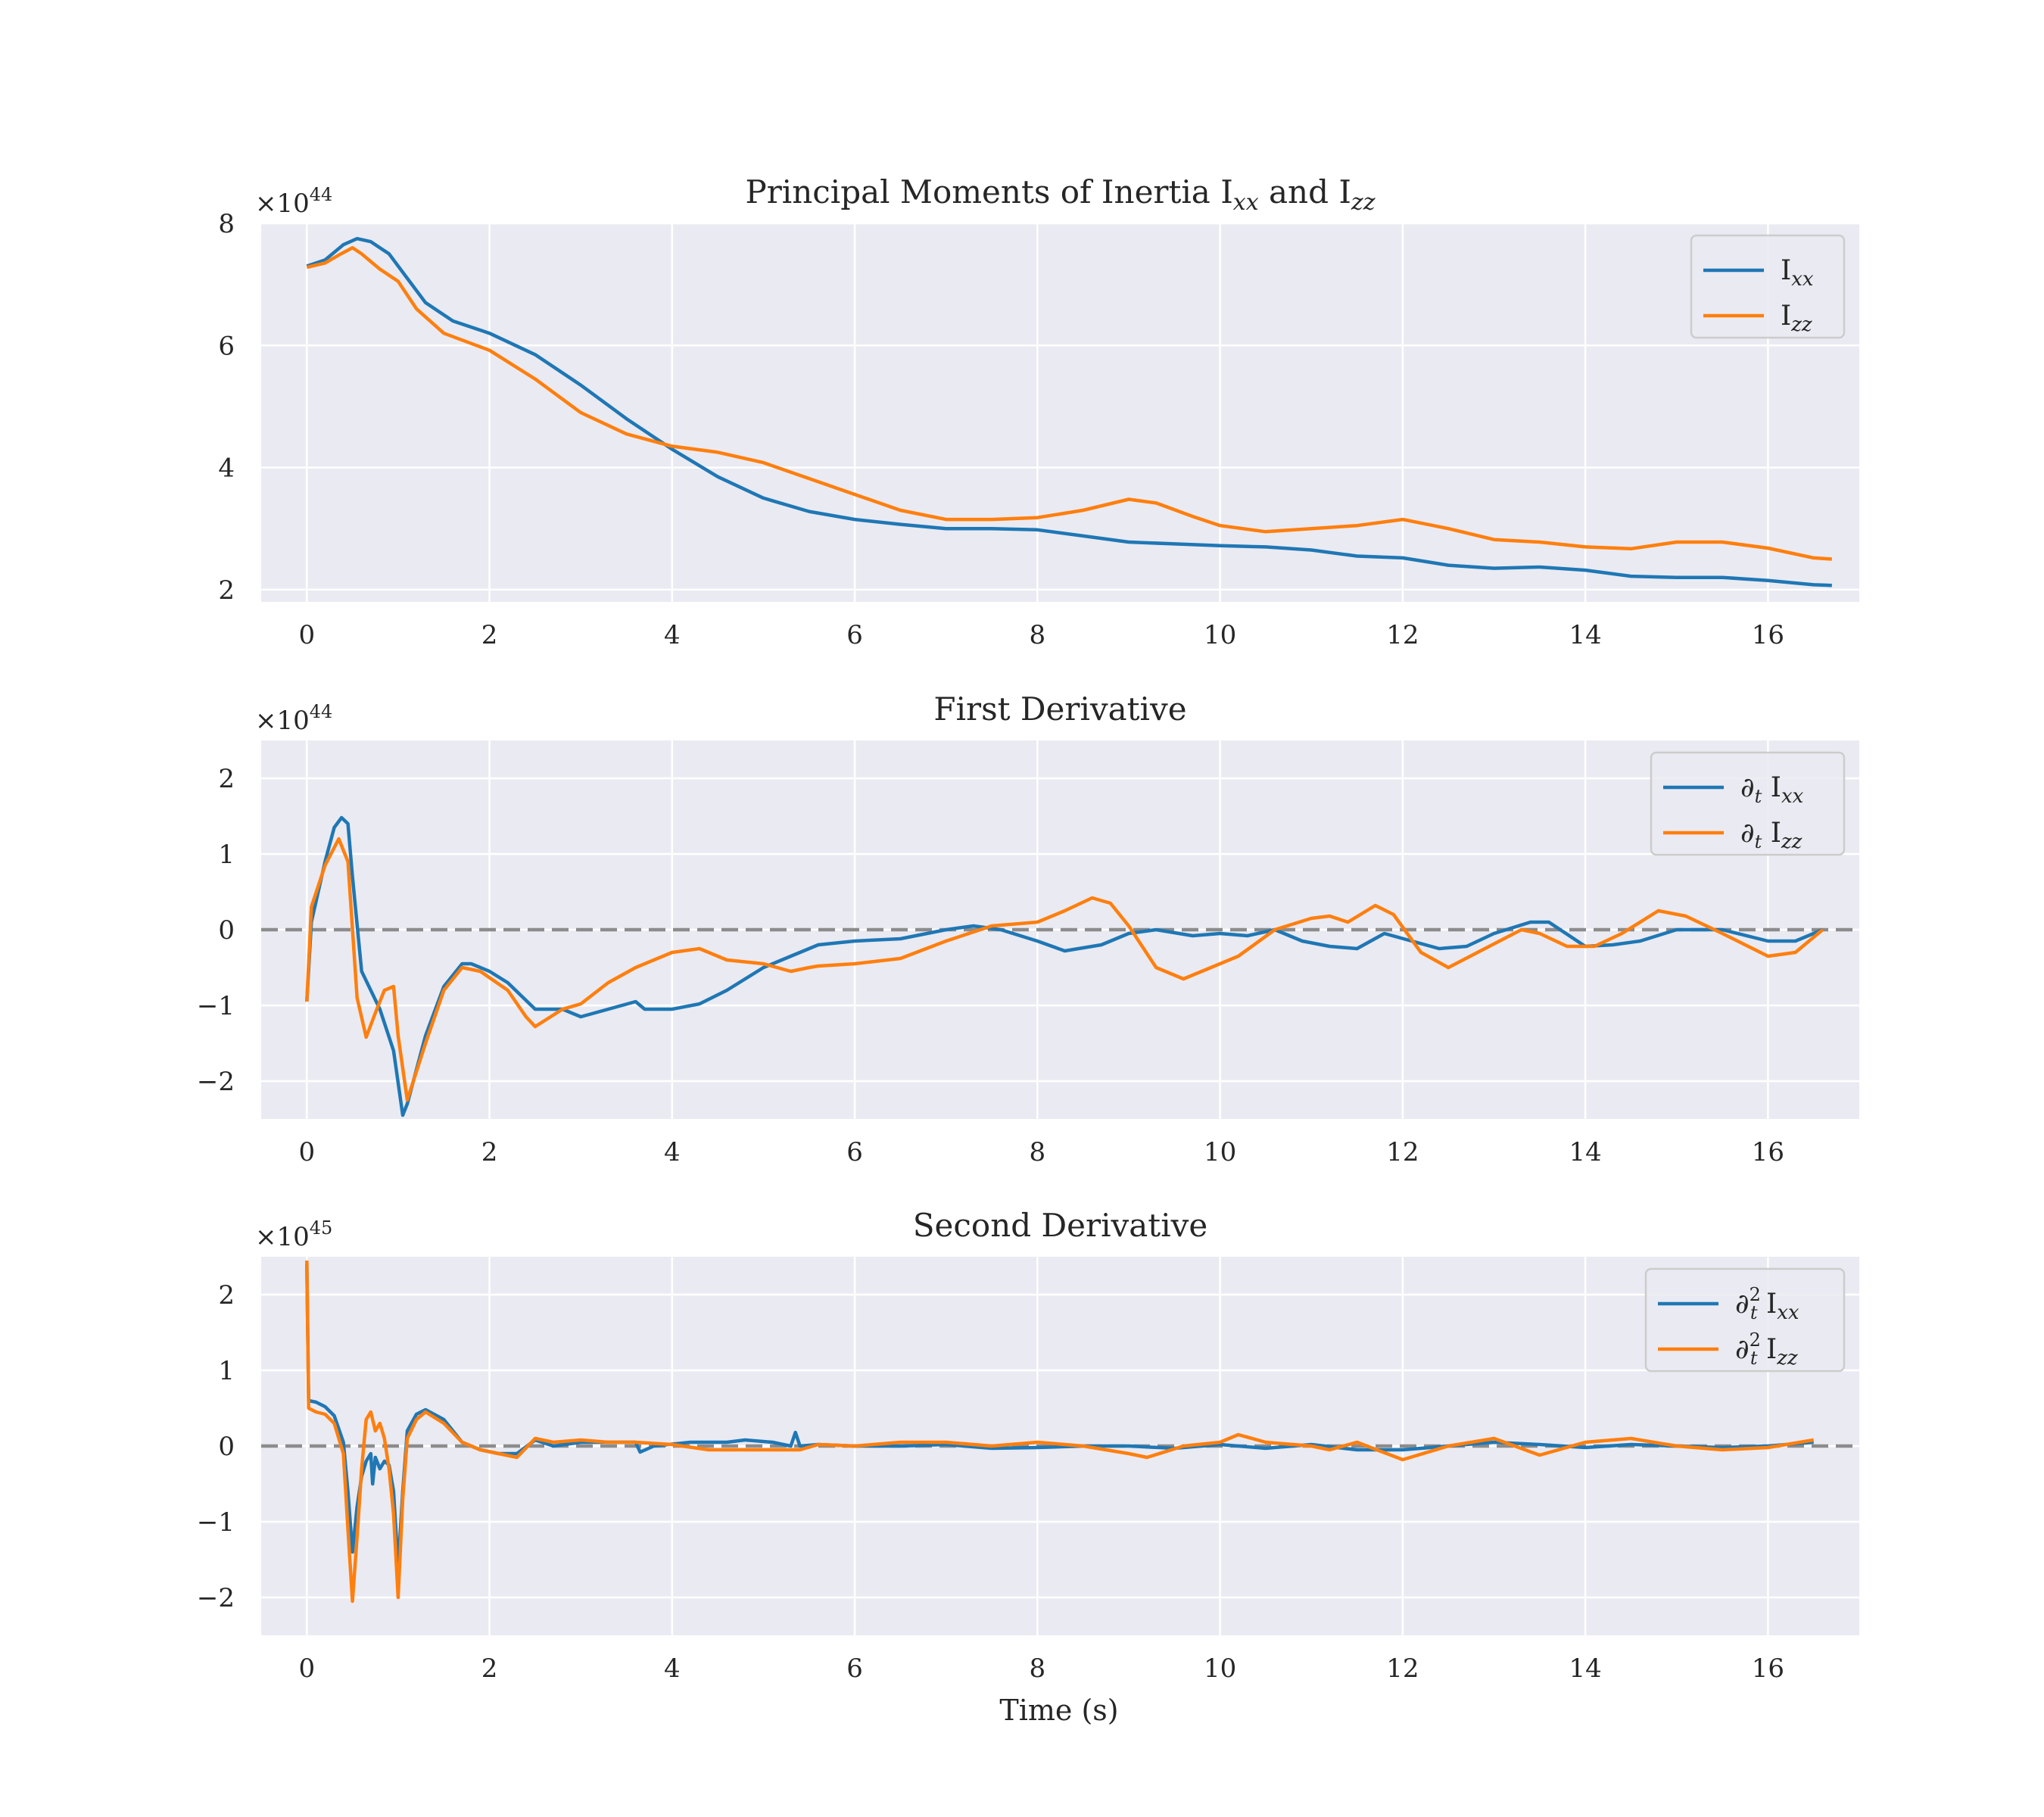 This screenshot has height=1817, width=2044. What do you see at coordinates (1772, 790) in the screenshot?
I see `legend-label: ∂t Ixx` at bounding box center [1772, 790].